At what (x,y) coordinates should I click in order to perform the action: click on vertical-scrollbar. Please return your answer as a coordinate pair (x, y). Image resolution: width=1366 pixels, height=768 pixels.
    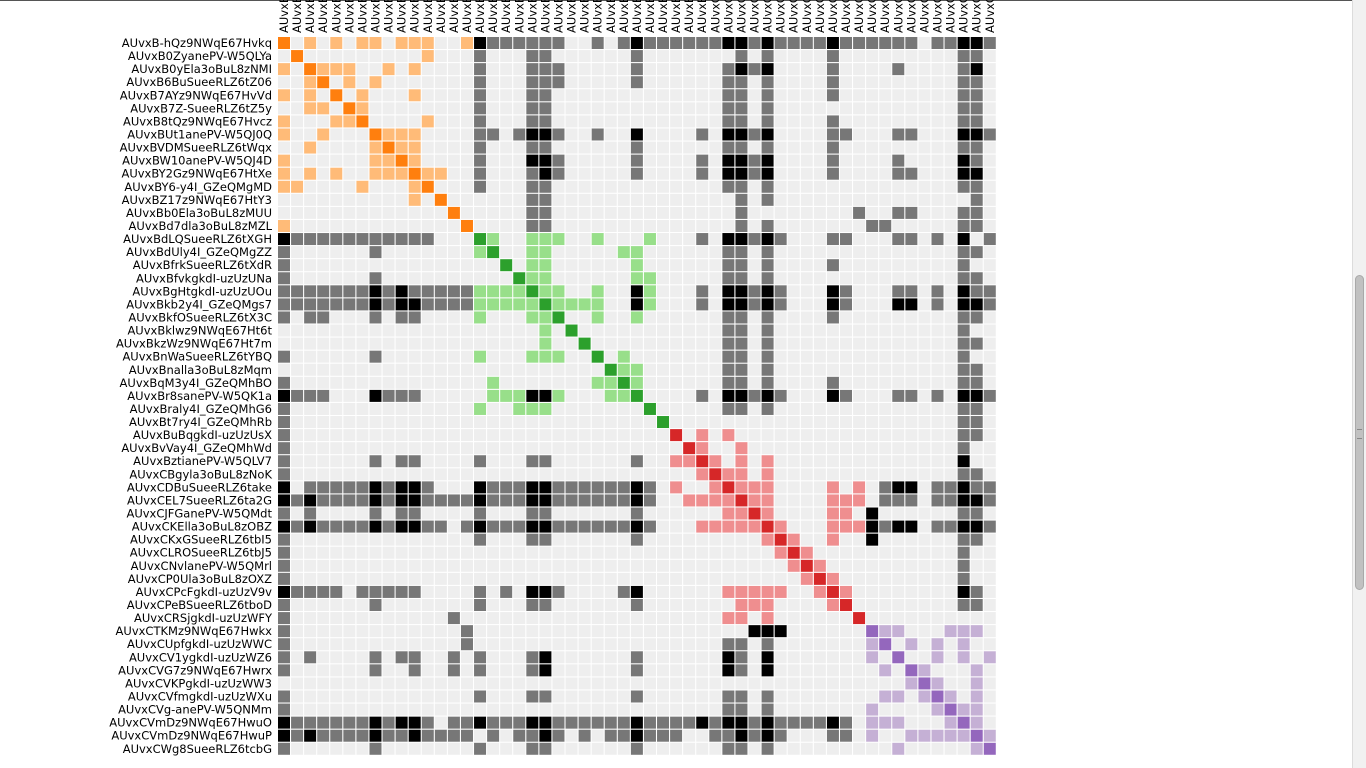
    Looking at the image, I should click on (1359, 384).